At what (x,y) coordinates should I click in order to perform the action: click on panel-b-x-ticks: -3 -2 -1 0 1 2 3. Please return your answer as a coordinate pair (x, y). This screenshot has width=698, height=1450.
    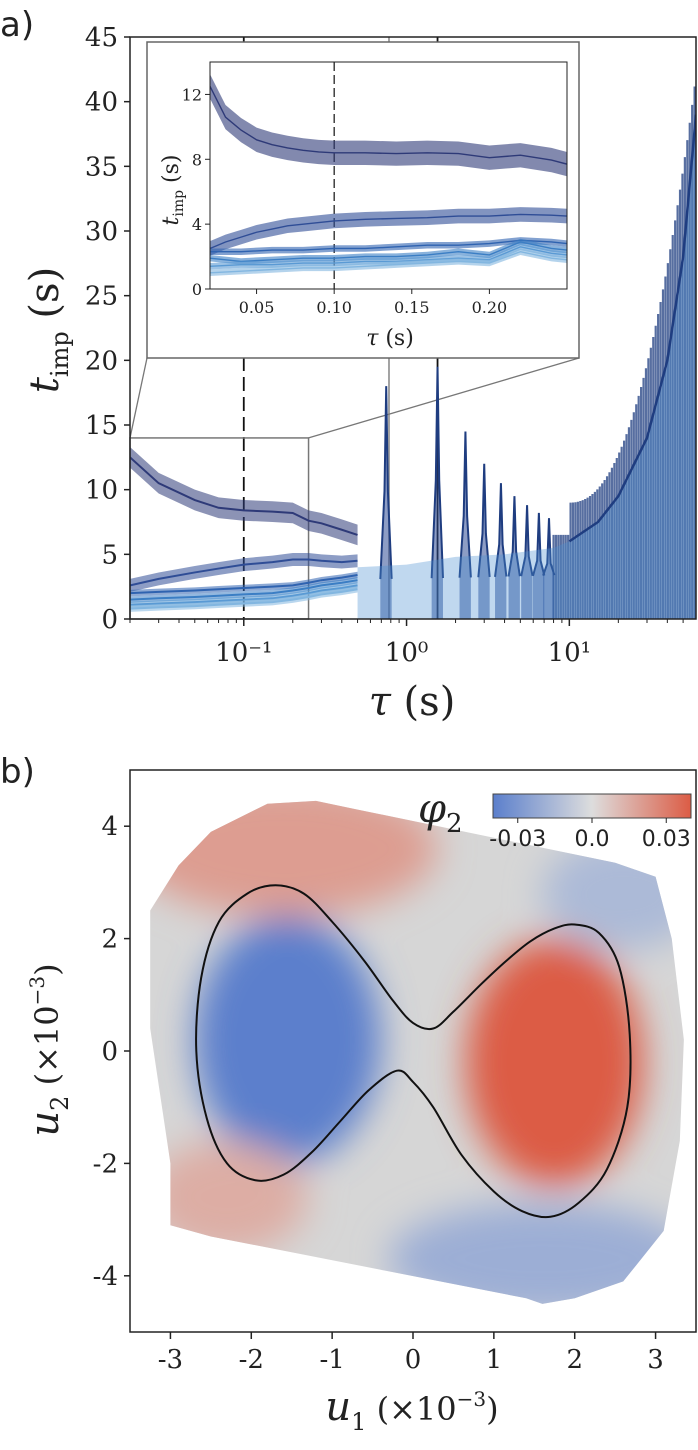
    Looking at the image, I should click on (411, 1353).